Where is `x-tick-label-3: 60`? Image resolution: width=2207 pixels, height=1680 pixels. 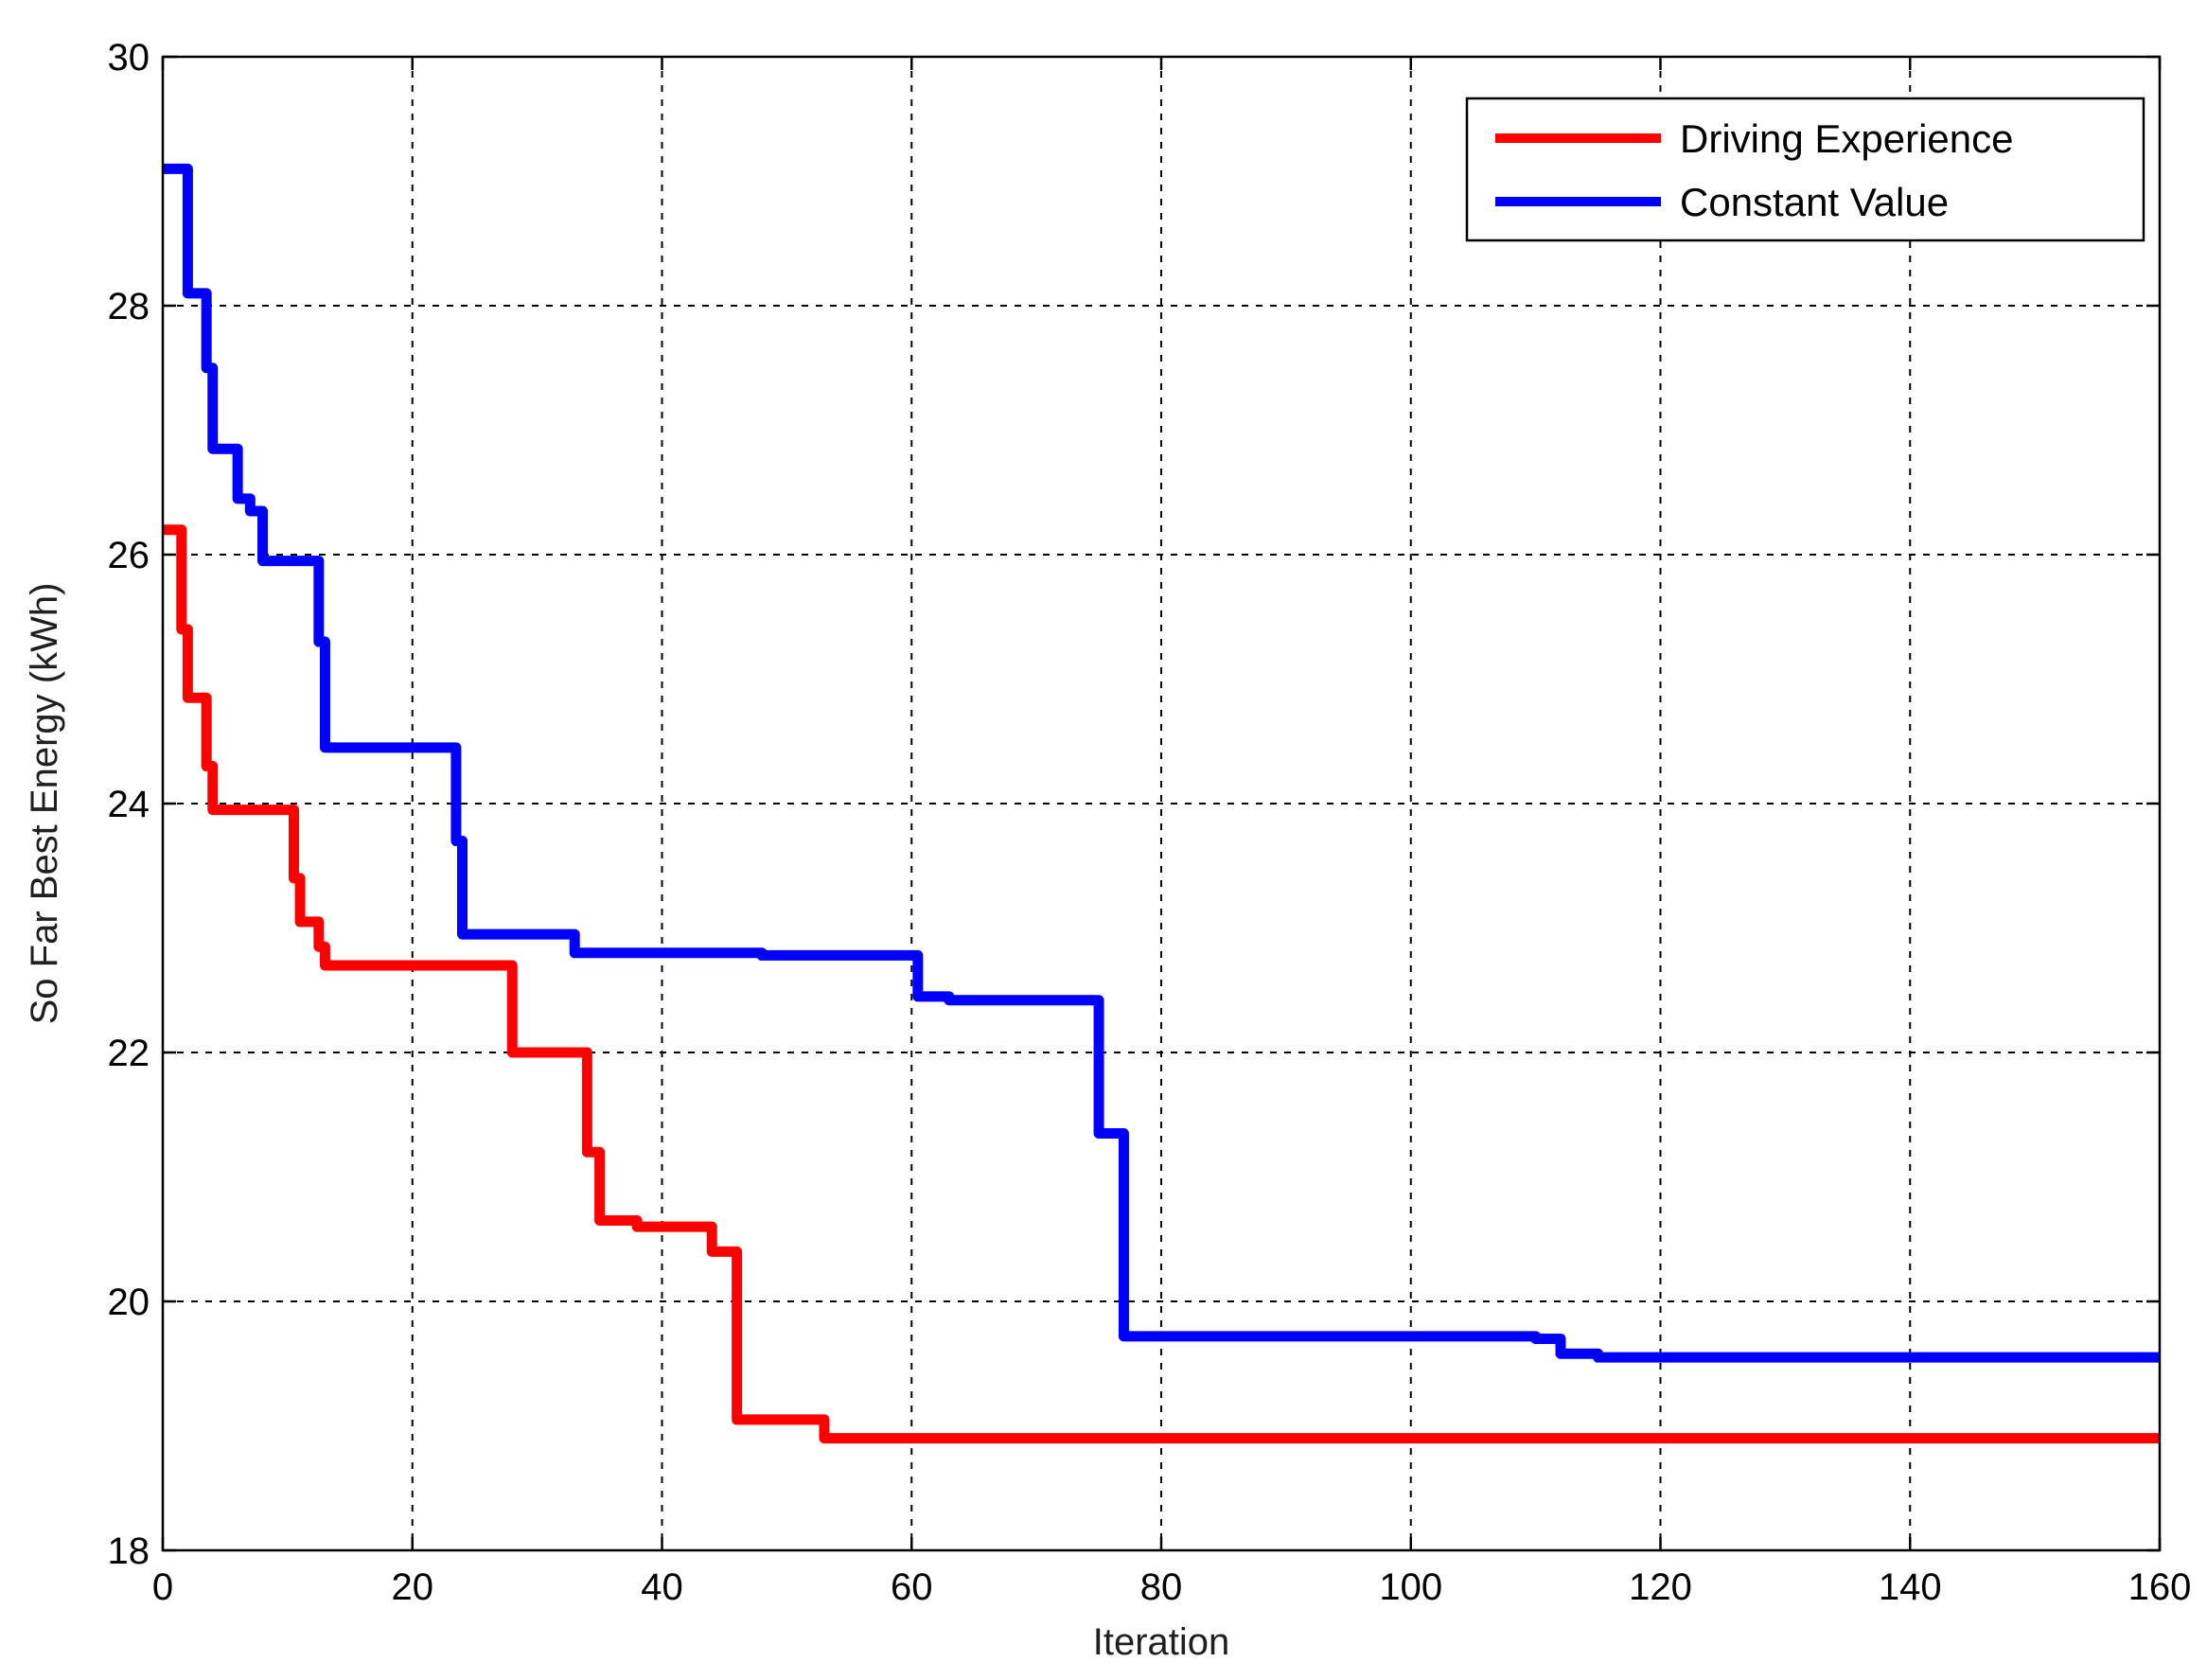
x-tick-label-3: 60 is located at coordinates (912, 1587).